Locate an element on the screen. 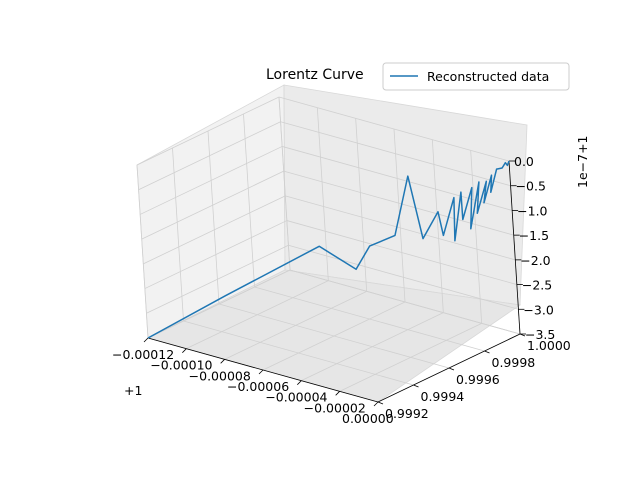  x-axis-tick-label: −0.00012 is located at coordinates (143, 354).